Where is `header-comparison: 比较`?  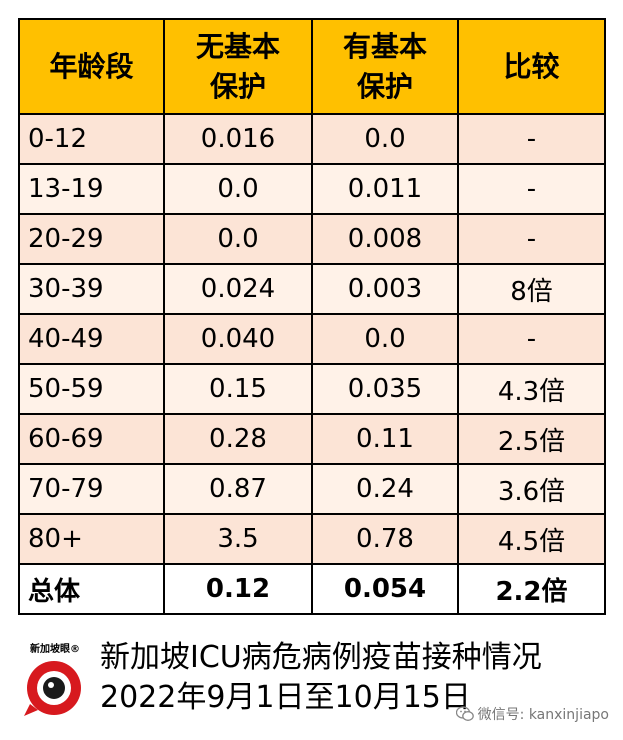 header-comparison: 比较 is located at coordinates (531, 66).